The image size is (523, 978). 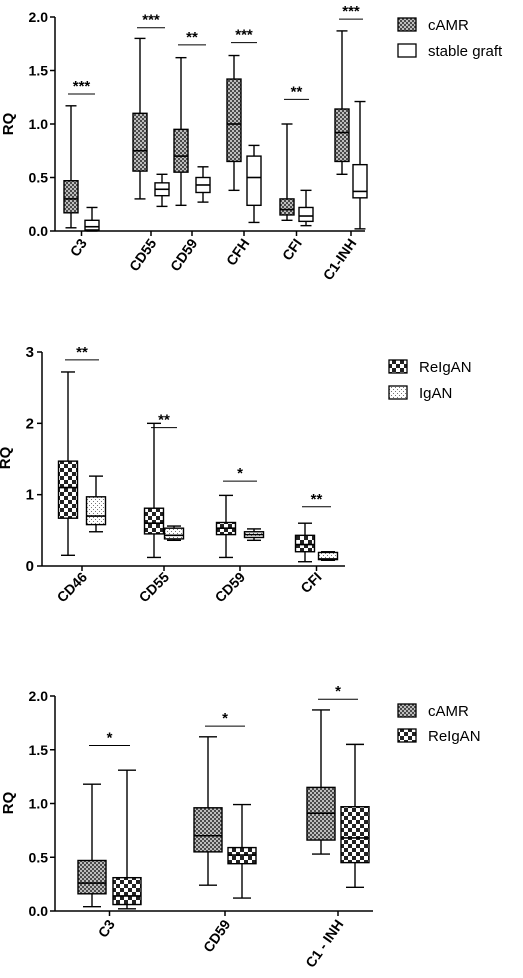 I want to click on y-tick-label: 1, so click(x=30, y=495).